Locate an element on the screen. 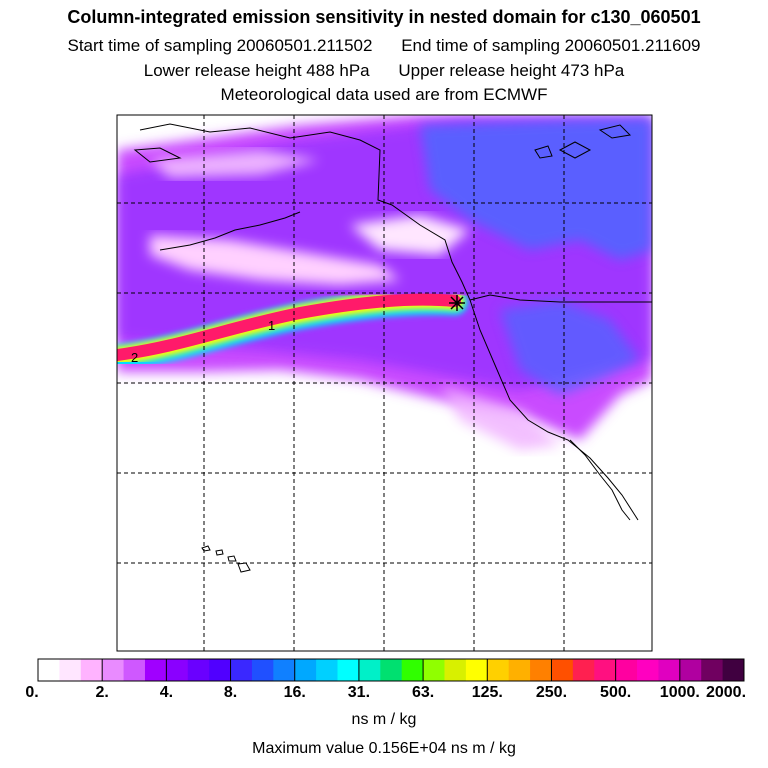 The height and width of the screenshot is (768, 768). colorbar-tick-label: 0. is located at coordinates (32, 692).